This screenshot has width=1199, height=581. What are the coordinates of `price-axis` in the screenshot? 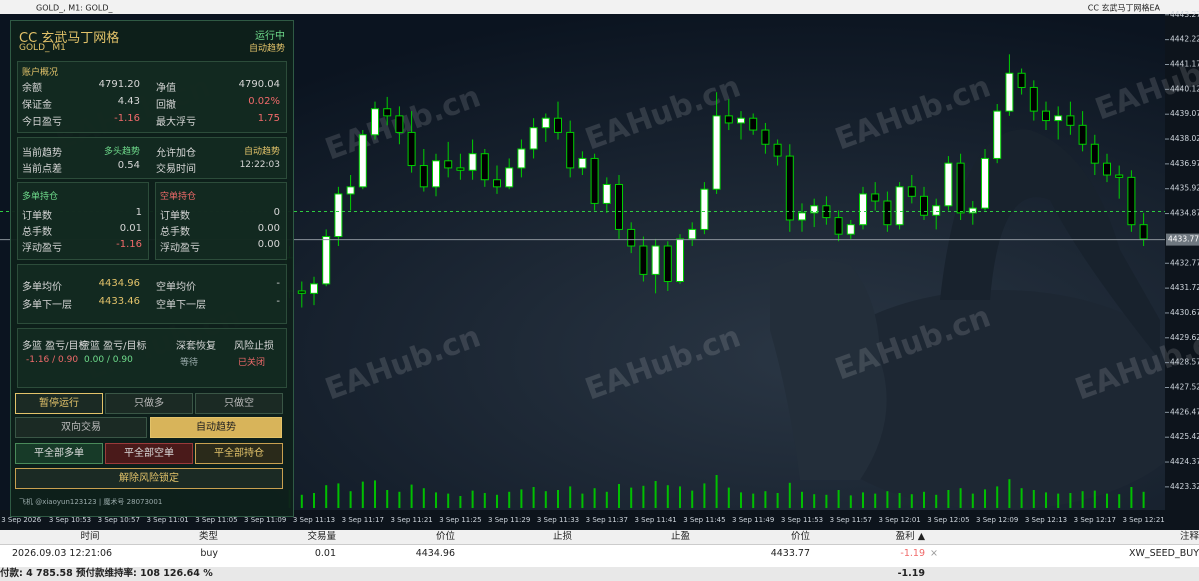 It's located at (1182, 262).